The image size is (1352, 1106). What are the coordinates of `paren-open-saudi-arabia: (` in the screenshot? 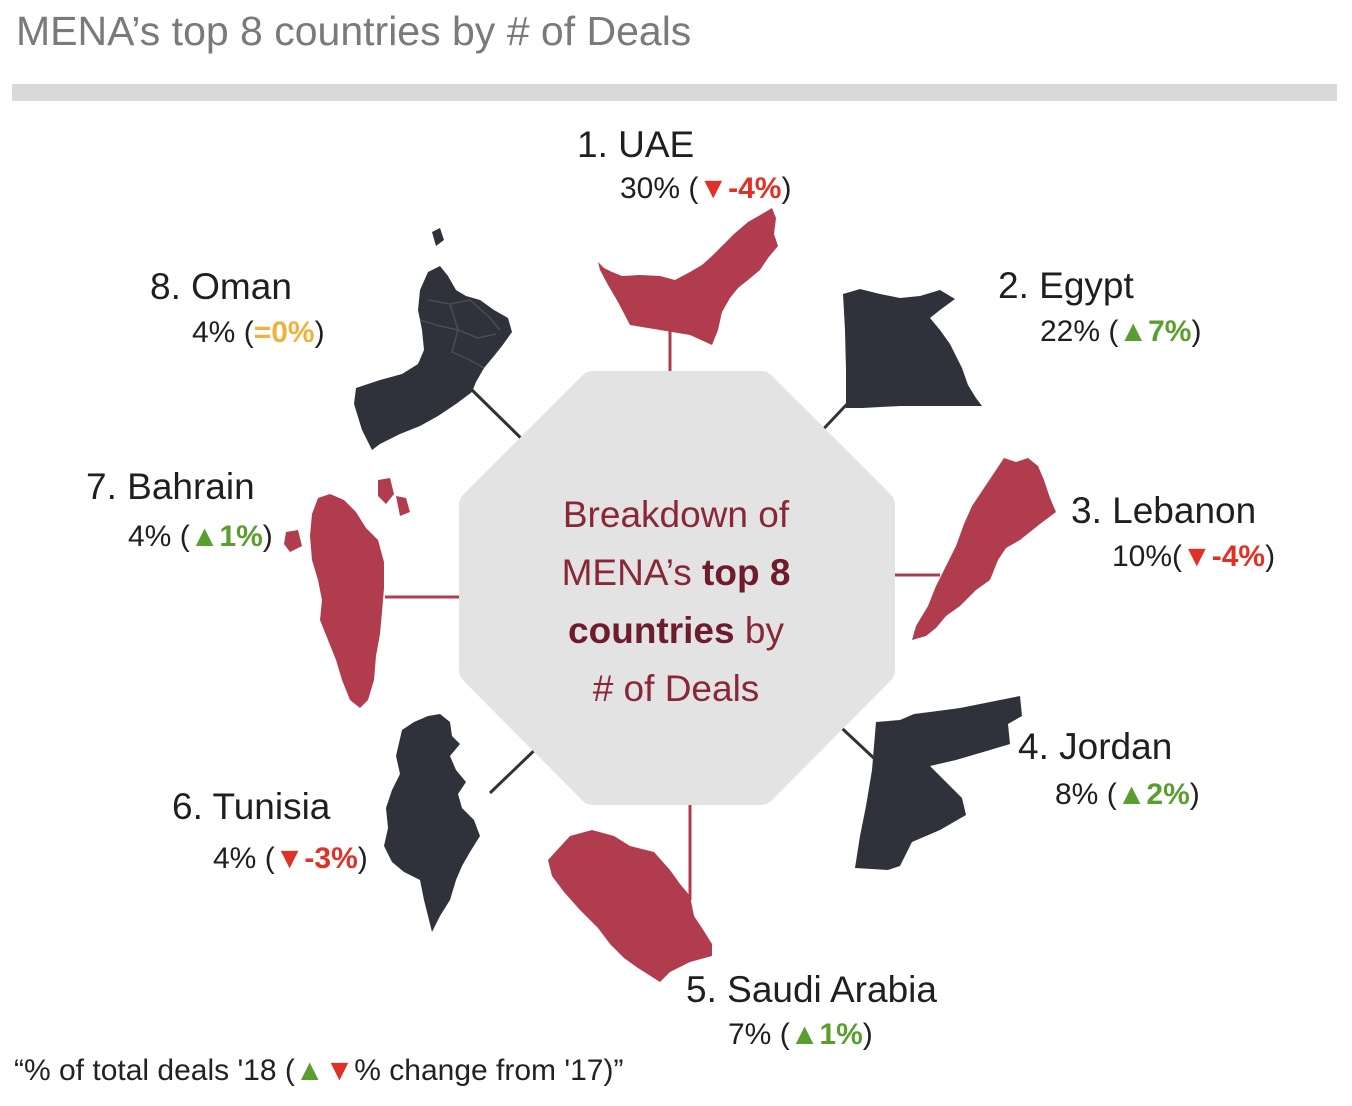 It's located at (780, 1034).